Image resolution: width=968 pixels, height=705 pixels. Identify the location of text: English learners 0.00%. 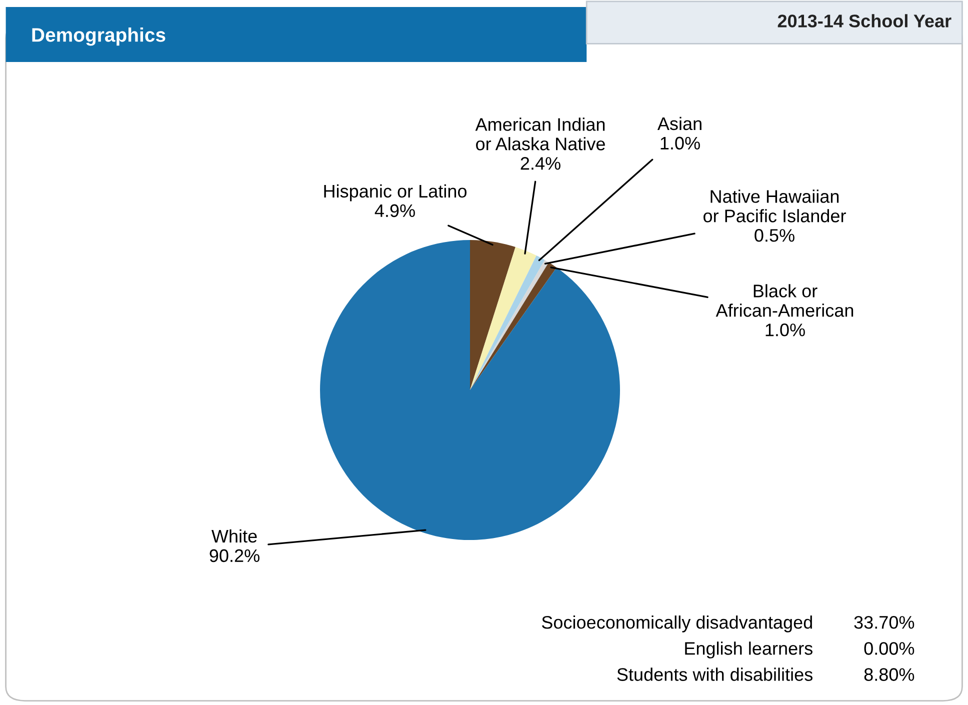
(799, 650).